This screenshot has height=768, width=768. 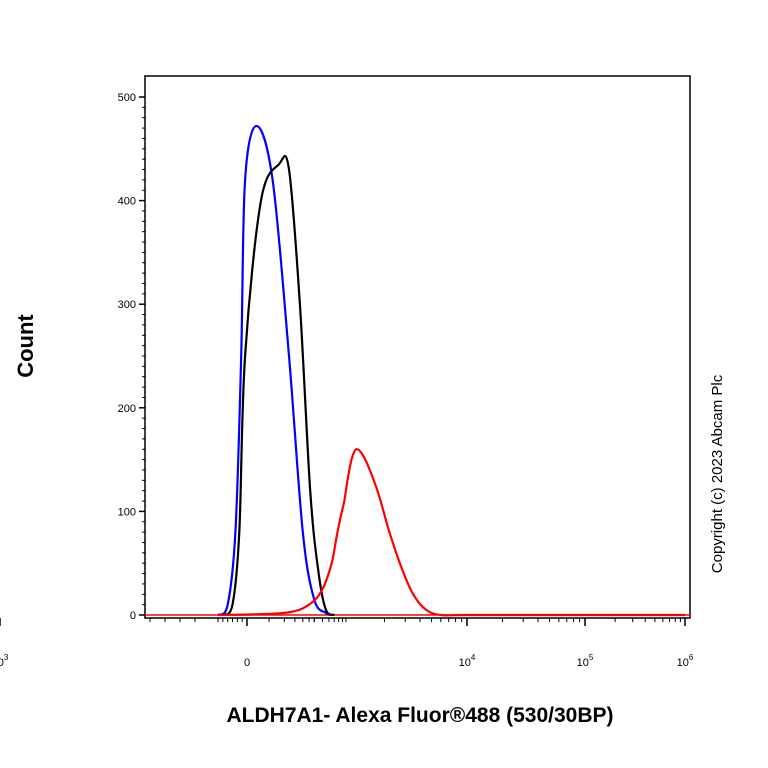 What do you see at coordinates (420, 715) in the screenshot?
I see `x-axis-title: ALDH7A1- Alexa Fluor®488 (530/30BP)` at bounding box center [420, 715].